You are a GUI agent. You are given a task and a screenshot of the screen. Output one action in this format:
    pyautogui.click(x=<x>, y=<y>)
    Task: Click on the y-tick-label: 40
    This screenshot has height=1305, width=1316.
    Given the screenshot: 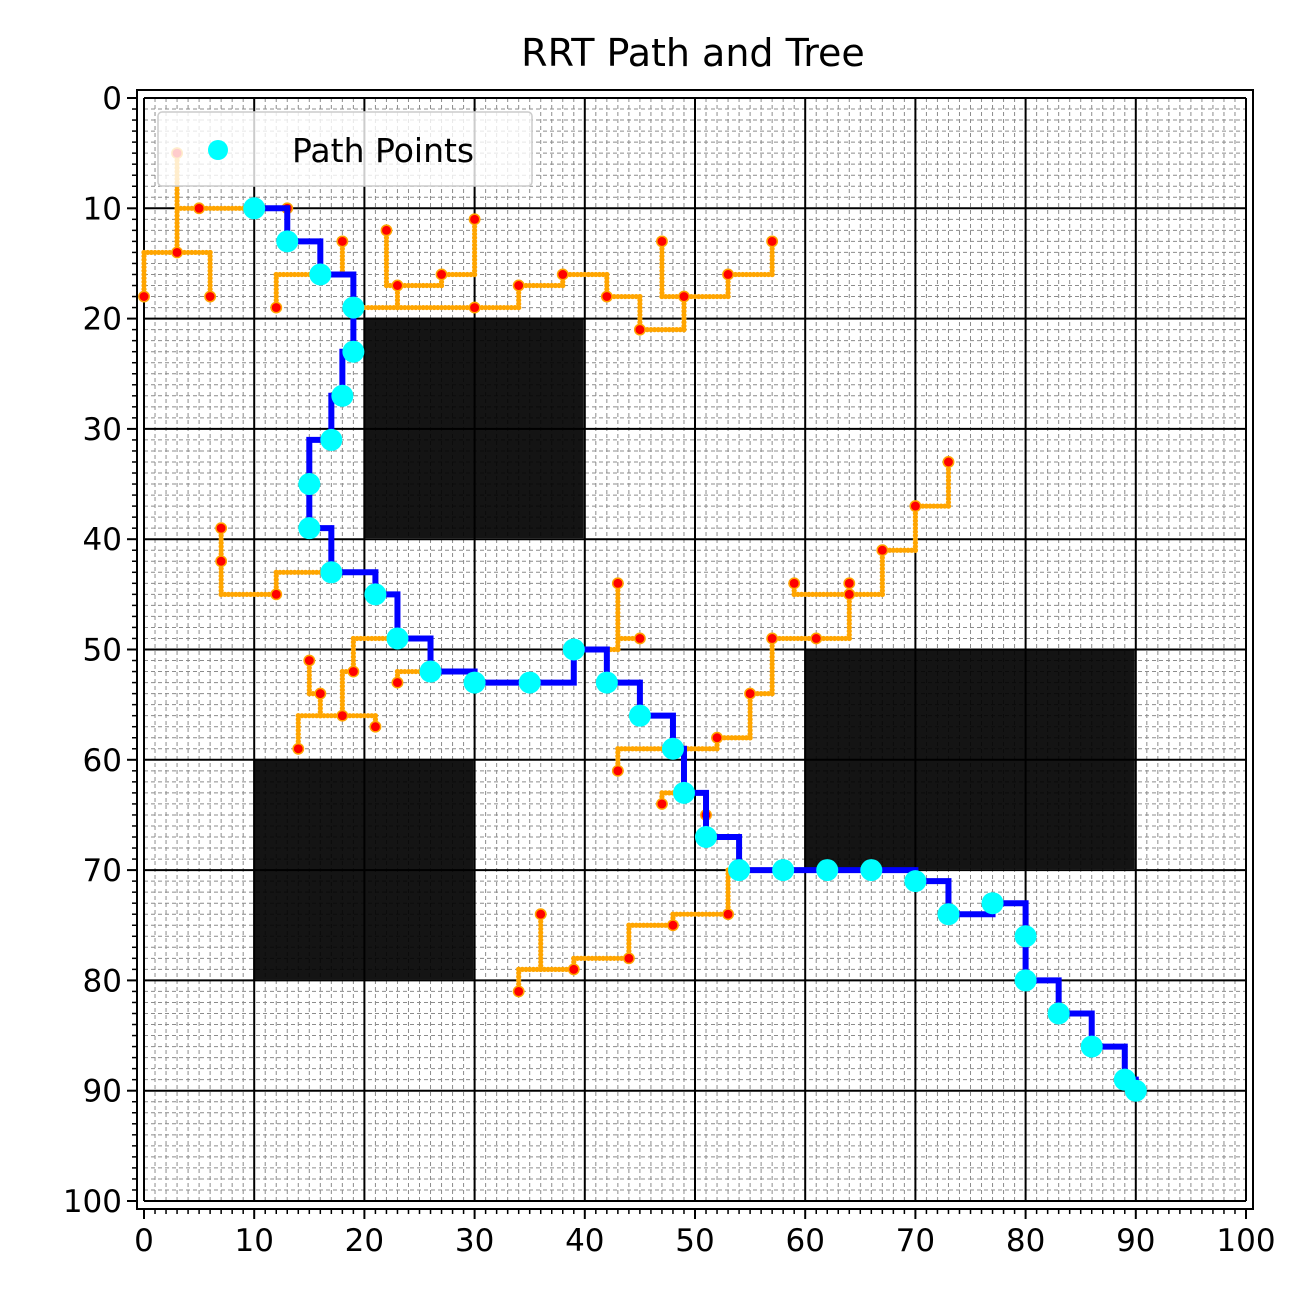 What is the action you would take?
    pyautogui.click(x=102, y=540)
    